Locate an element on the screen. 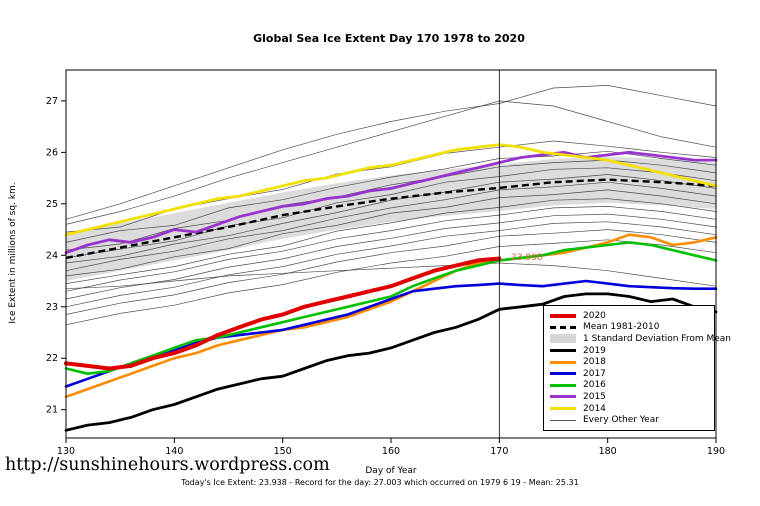 The image size is (760, 506). x-tick-label: 170 is located at coordinates (499, 451).